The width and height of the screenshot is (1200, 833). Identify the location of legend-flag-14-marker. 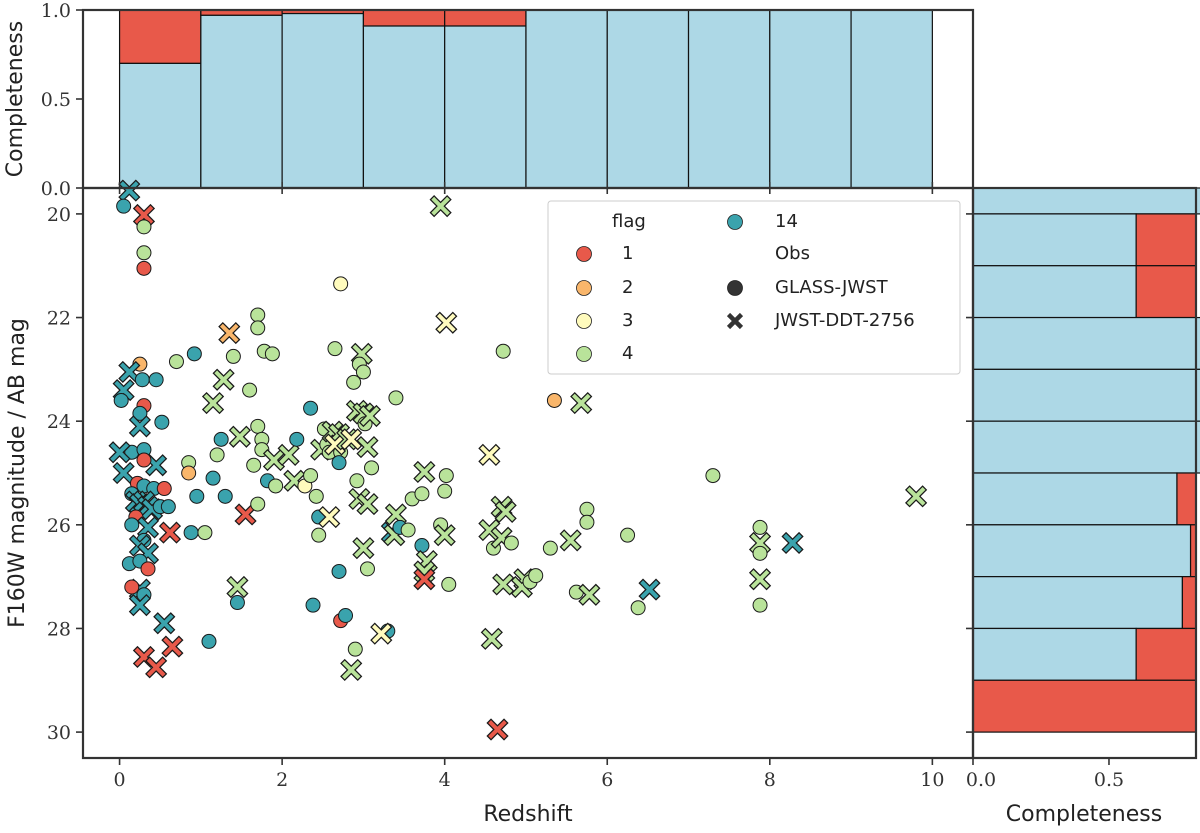
(735, 222).